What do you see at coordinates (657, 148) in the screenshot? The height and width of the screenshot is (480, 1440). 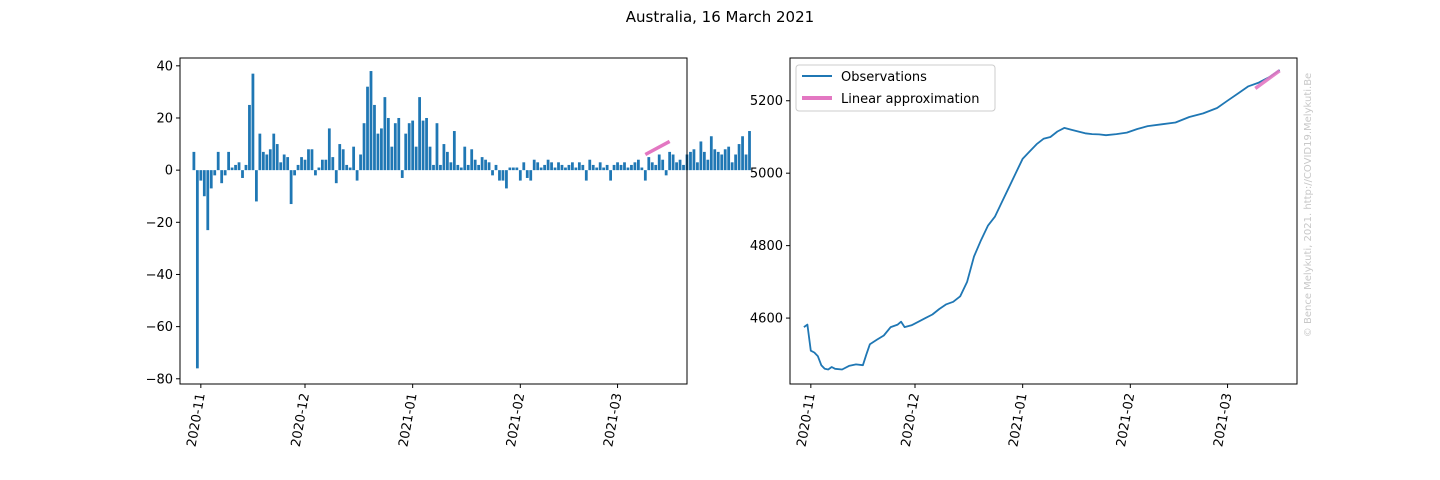 I see `fit-line` at bounding box center [657, 148].